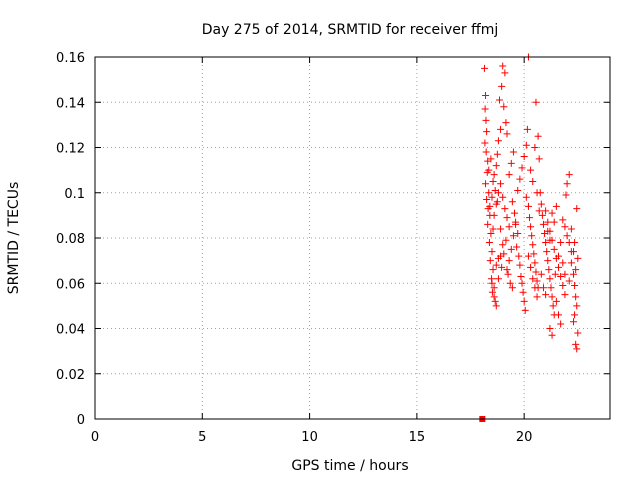  What do you see at coordinates (70, 284) in the screenshot?
I see `y-tick-label: 0.06` at bounding box center [70, 284].